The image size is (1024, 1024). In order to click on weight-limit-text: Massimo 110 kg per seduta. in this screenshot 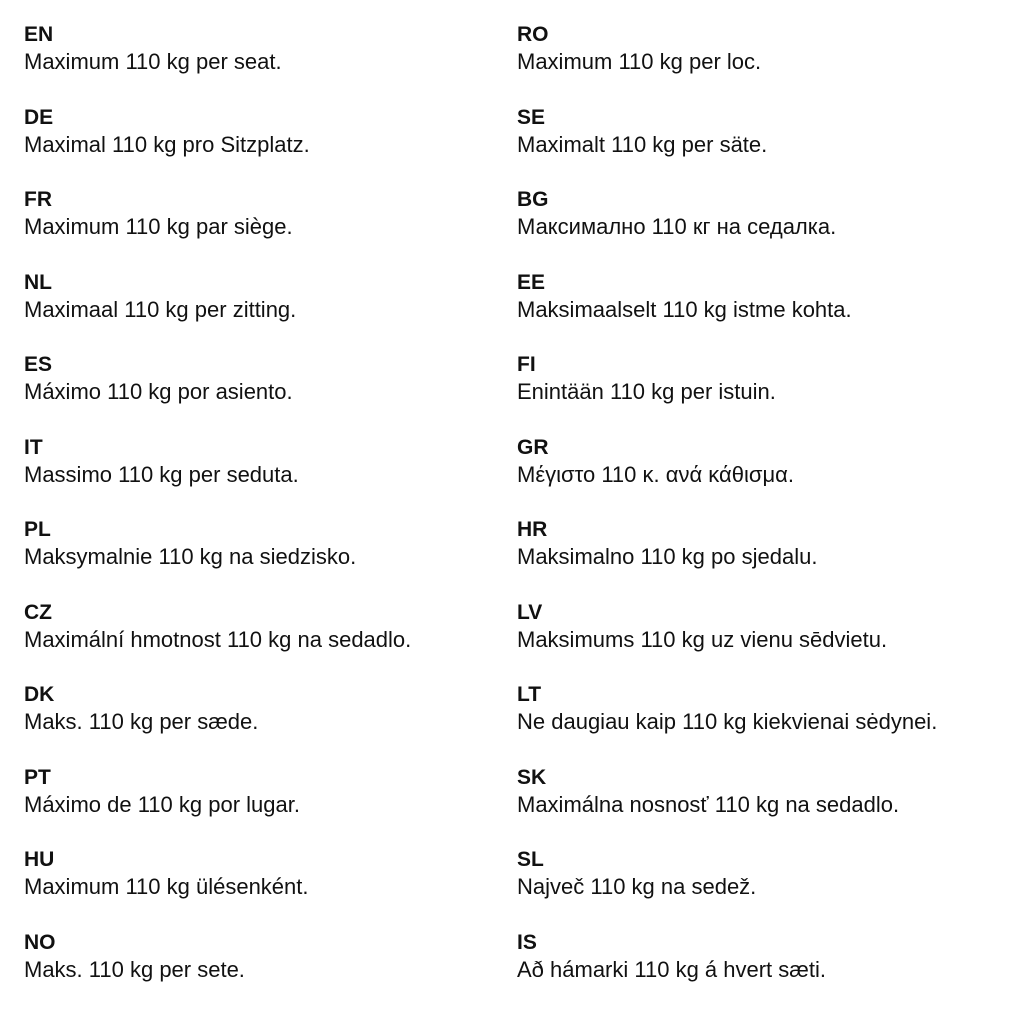, I will do `click(161, 474)`.